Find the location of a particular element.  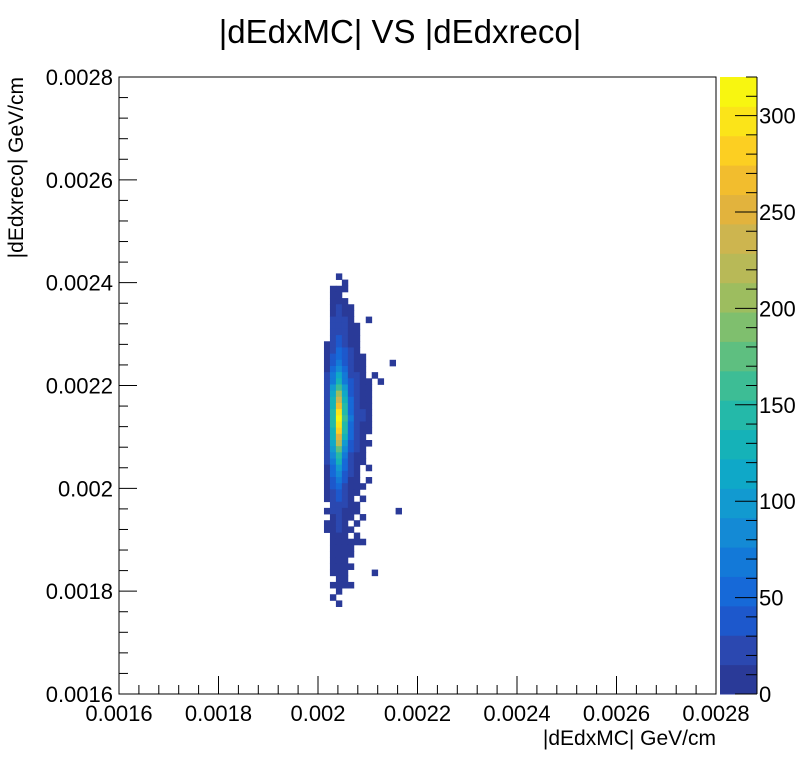

color-scale-label: 300 is located at coordinates (777, 116).